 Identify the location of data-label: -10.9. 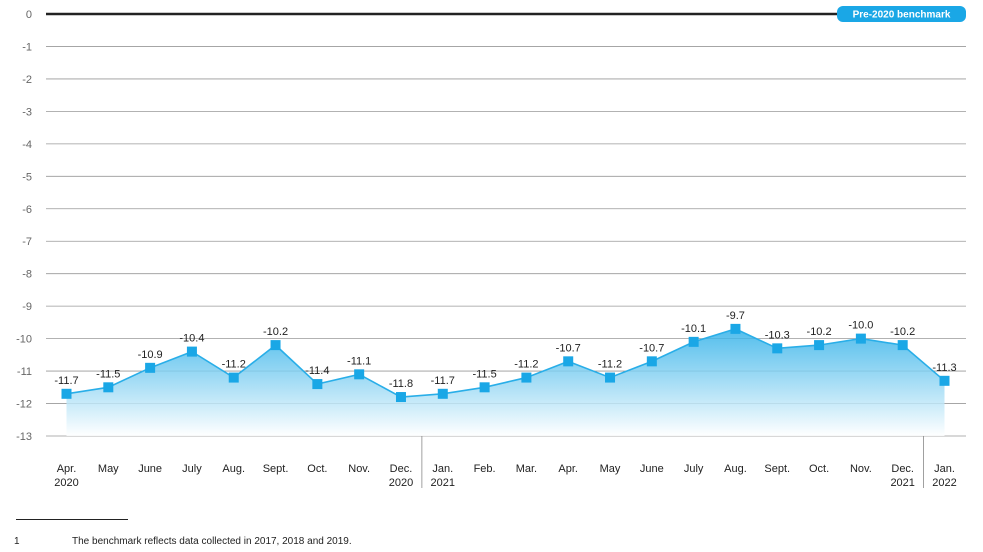
(150, 355).